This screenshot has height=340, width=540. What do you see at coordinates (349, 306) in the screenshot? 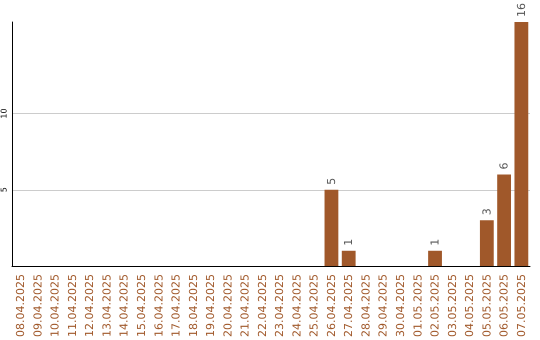
I see `x-tick-label: 27.04.2025` at bounding box center [349, 306].